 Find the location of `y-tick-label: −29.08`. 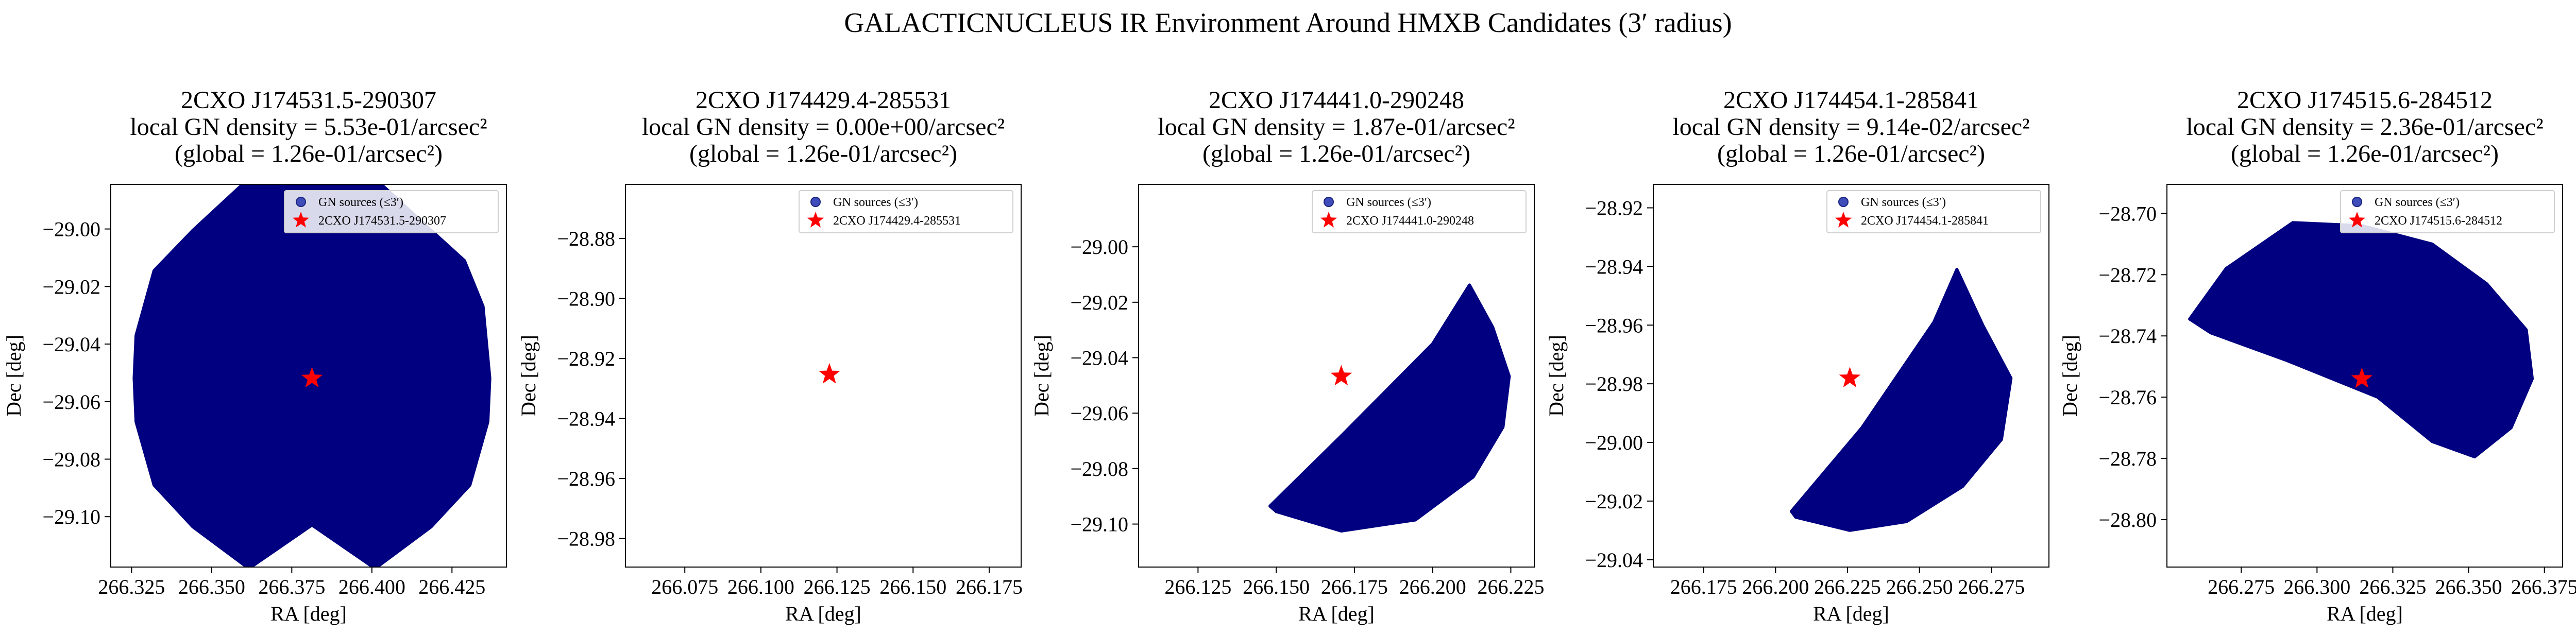

y-tick-label: −29.08 is located at coordinates (1099, 469).